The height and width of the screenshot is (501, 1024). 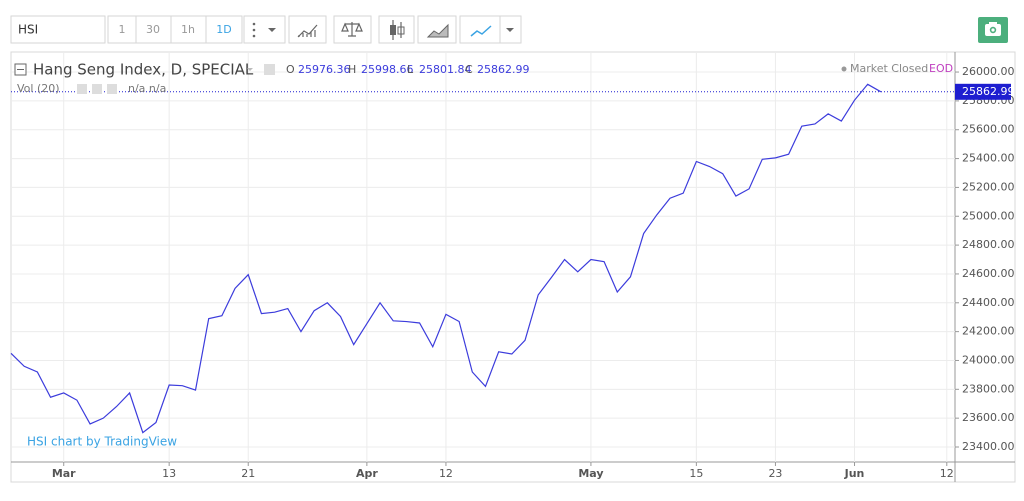 What do you see at coordinates (147, 88) in the screenshot?
I see `volume-values: n/a n/a` at bounding box center [147, 88].